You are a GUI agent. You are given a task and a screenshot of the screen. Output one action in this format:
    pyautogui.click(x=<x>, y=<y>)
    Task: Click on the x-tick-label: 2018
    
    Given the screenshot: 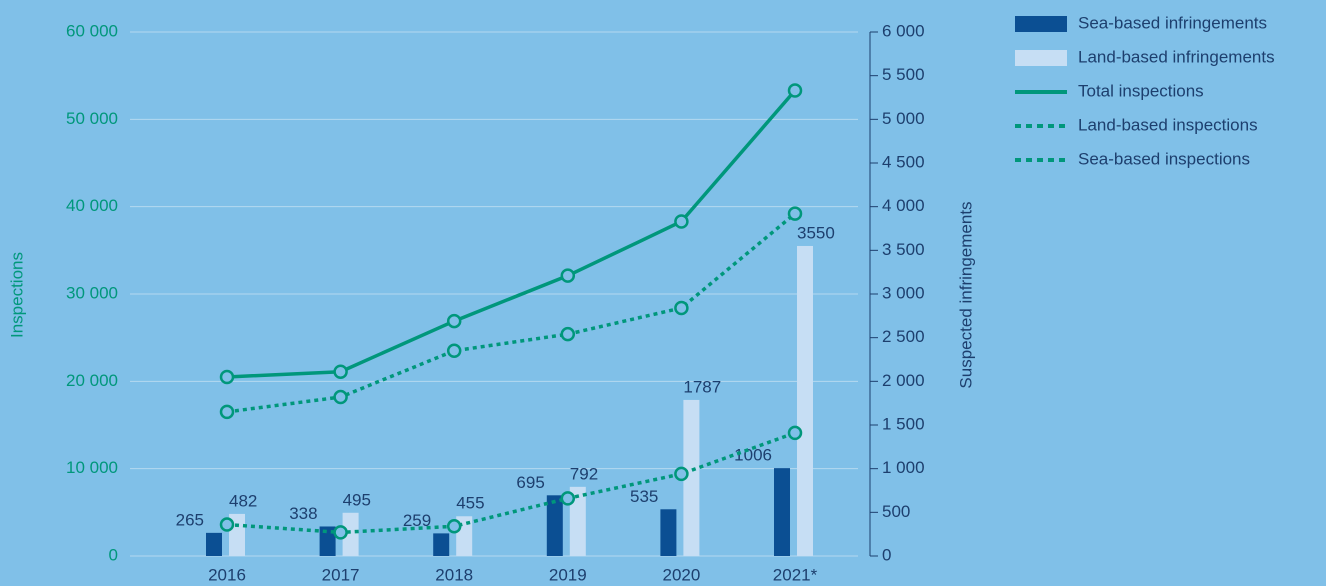 What is the action you would take?
    pyautogui.click(x=454, y=574)
    